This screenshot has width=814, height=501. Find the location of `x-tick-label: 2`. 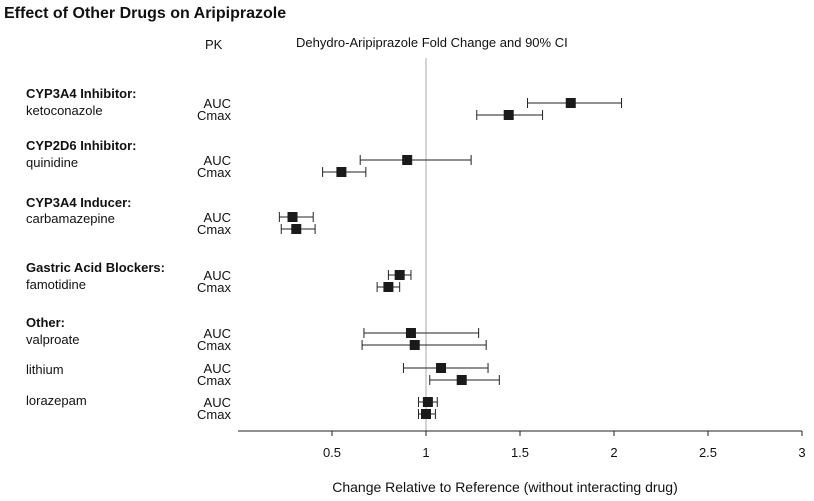

x-tick-label: 2 is located at coordinates (613, 452).